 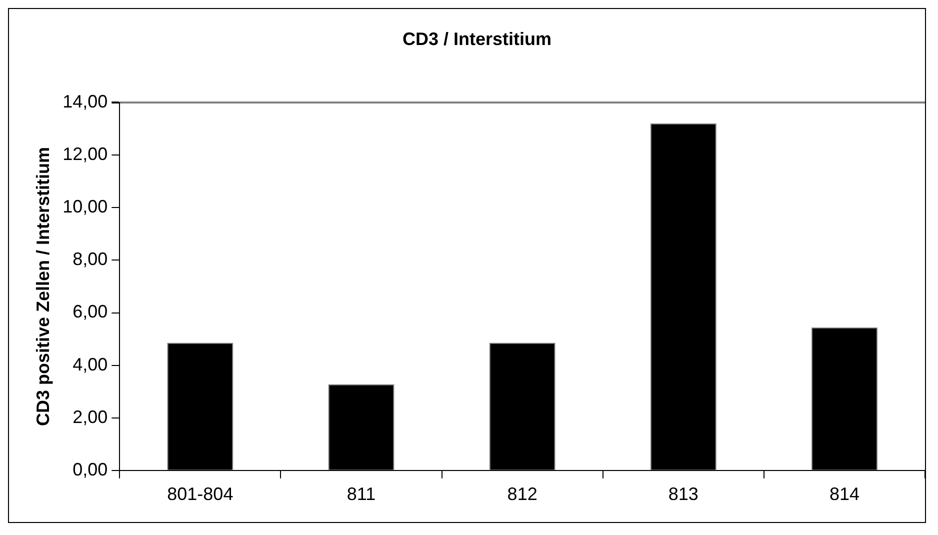 I want to click on y-tick-label: 2,00, so click(x=90, y=416).